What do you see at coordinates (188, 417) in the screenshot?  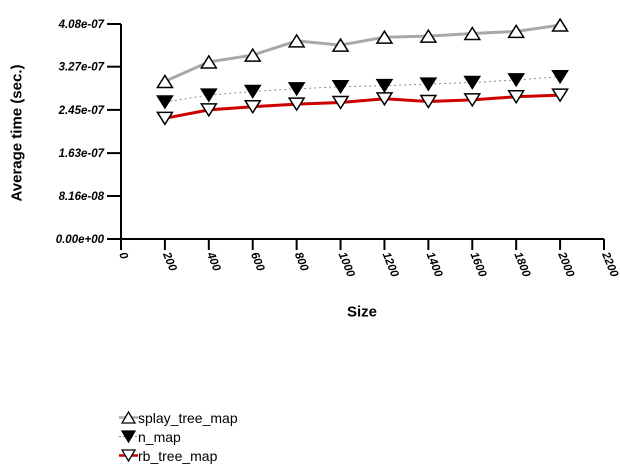 I see `legend-label-splay_tree_map: splay_tree_map` at bounding box center [188, 417].